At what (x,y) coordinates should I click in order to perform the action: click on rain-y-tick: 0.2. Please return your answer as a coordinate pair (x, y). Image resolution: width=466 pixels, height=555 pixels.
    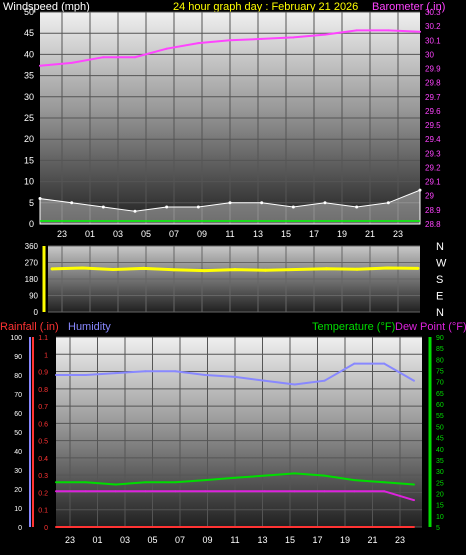
    Looking at the image, I should click on (43, 493).